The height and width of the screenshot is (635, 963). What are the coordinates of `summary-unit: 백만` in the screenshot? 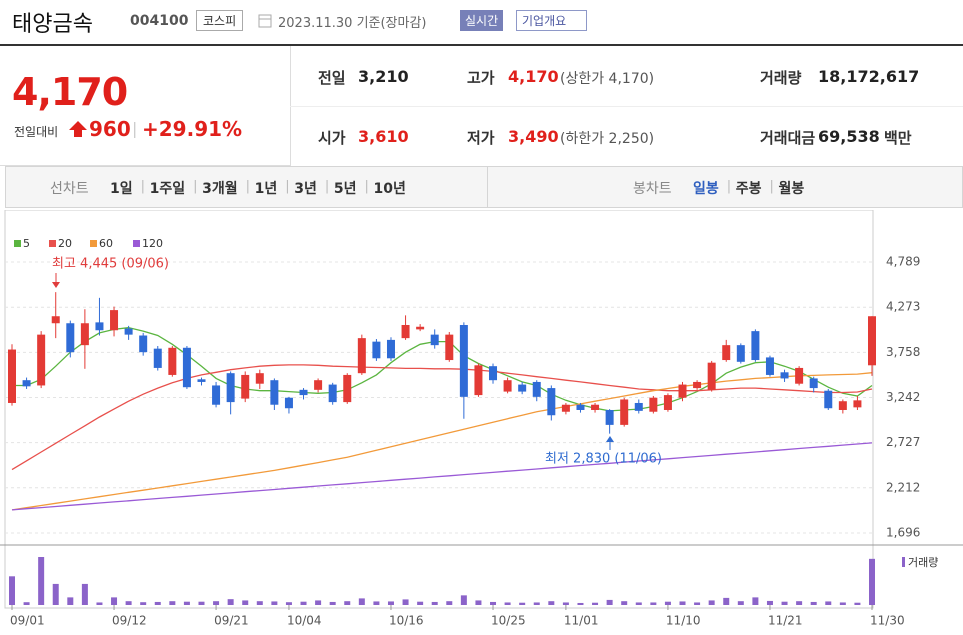 It's located at (898, 138).